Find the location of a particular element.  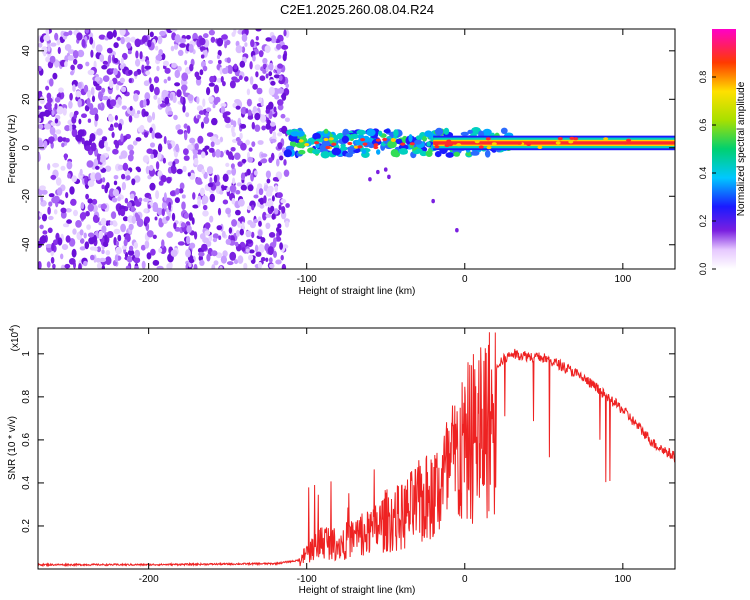

colorbar-tick-label: 0.2 is located at coordinates (703, 221).